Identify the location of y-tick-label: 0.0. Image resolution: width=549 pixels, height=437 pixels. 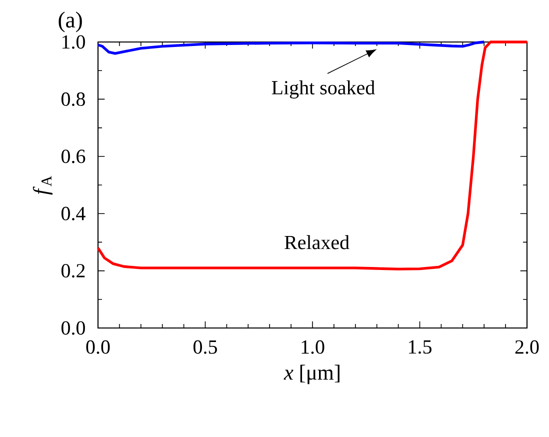
(73, 328).